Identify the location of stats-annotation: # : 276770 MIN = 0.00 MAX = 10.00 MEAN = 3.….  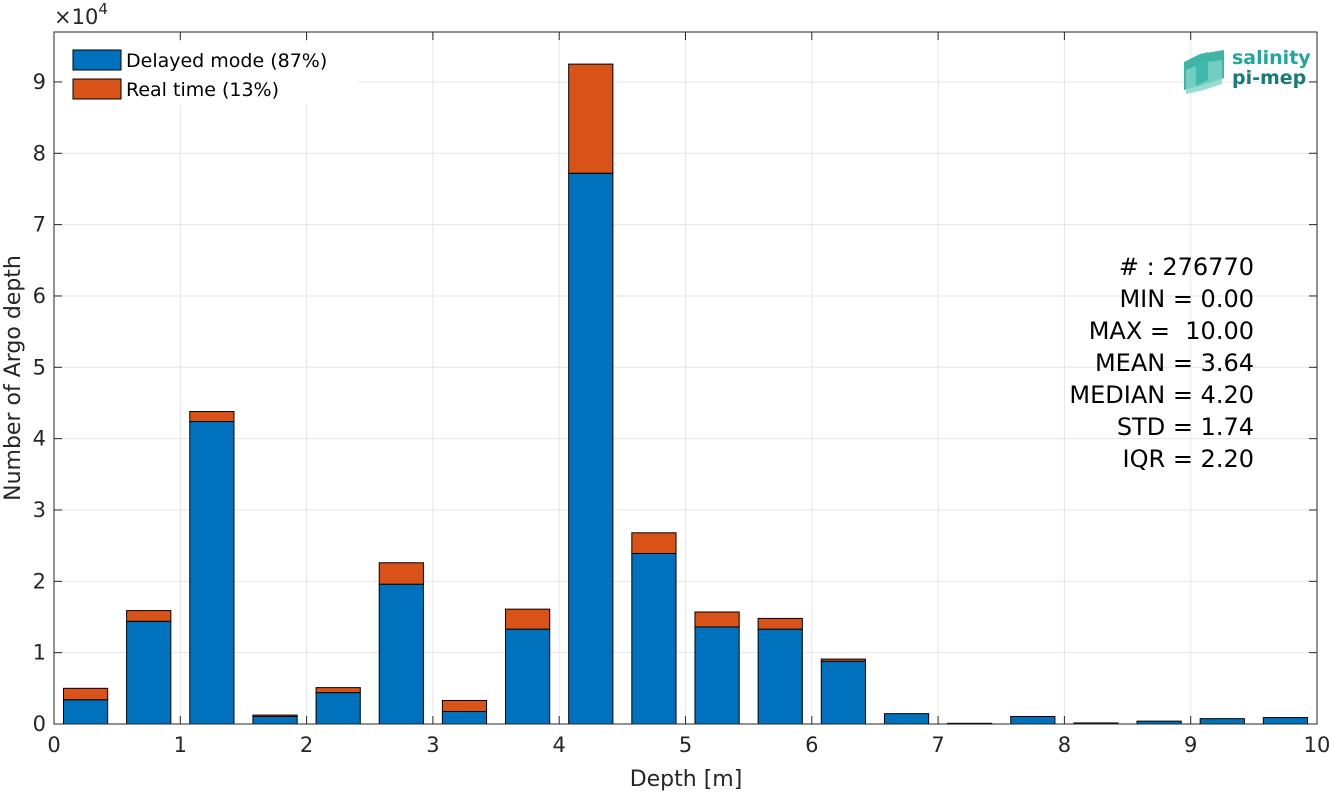
(1161, 363).